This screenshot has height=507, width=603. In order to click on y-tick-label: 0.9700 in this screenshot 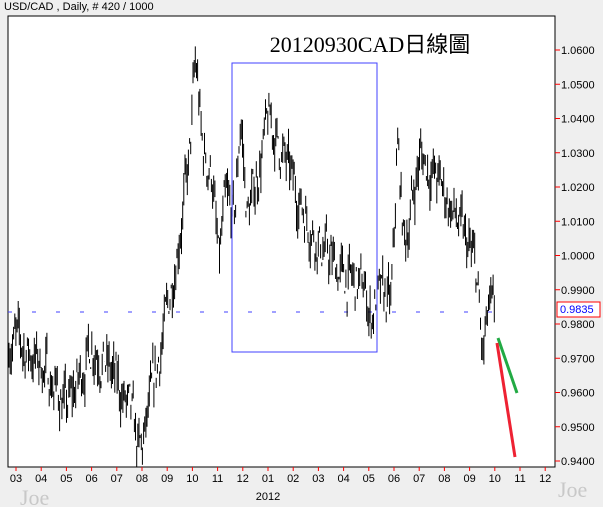, I will do `click(578, 359)`.